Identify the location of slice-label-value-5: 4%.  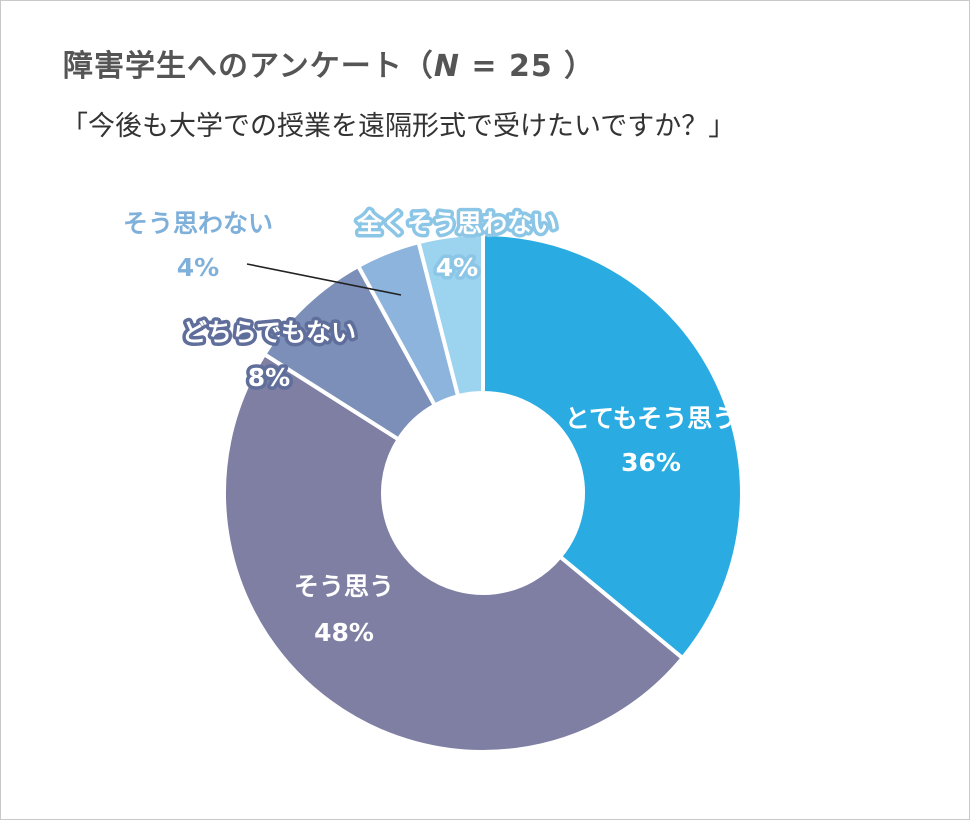
(457, 267).